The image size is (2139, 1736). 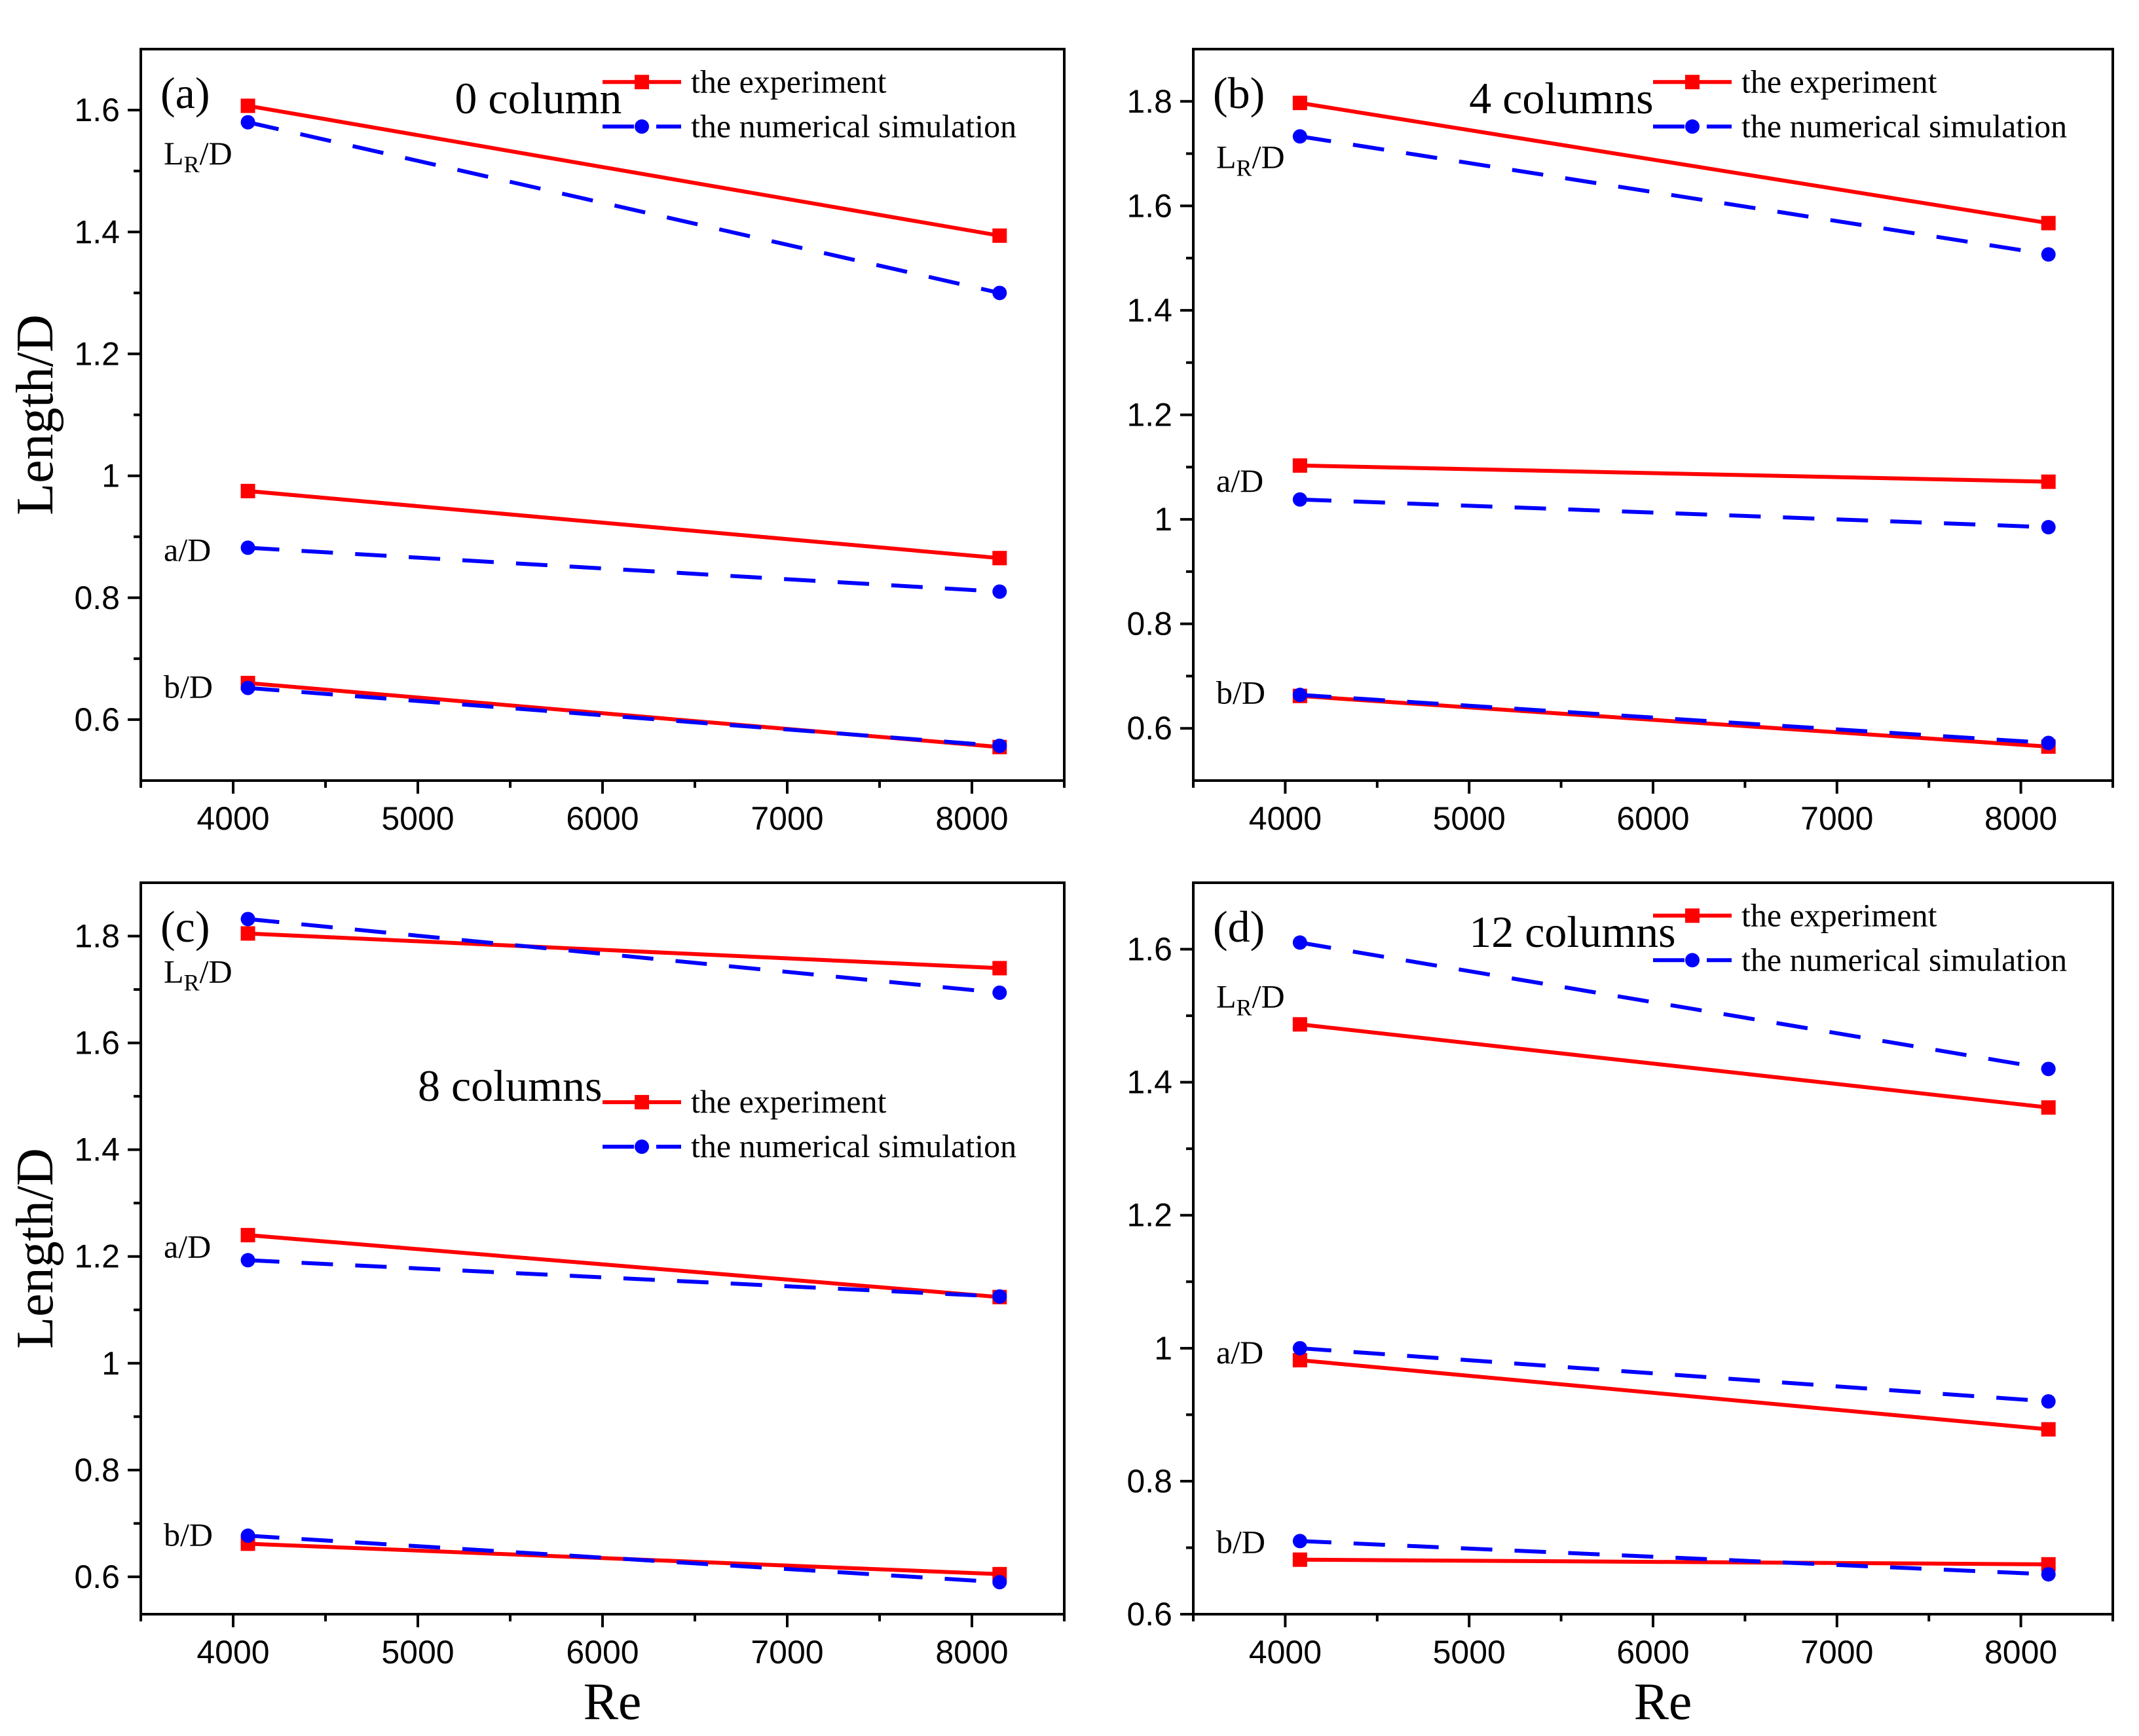 I want to click on panel-title: 8 columns, so click(x=510, y=1086).